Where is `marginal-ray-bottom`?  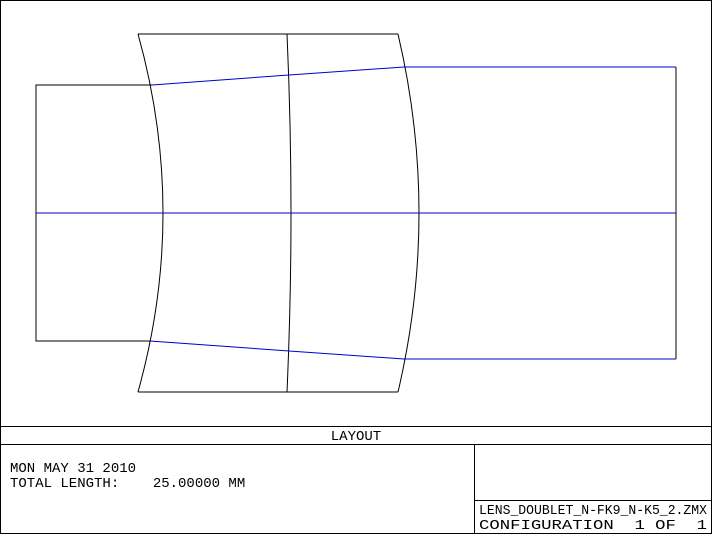
marginal-ray-bottom is located at coordinates (412, 350).